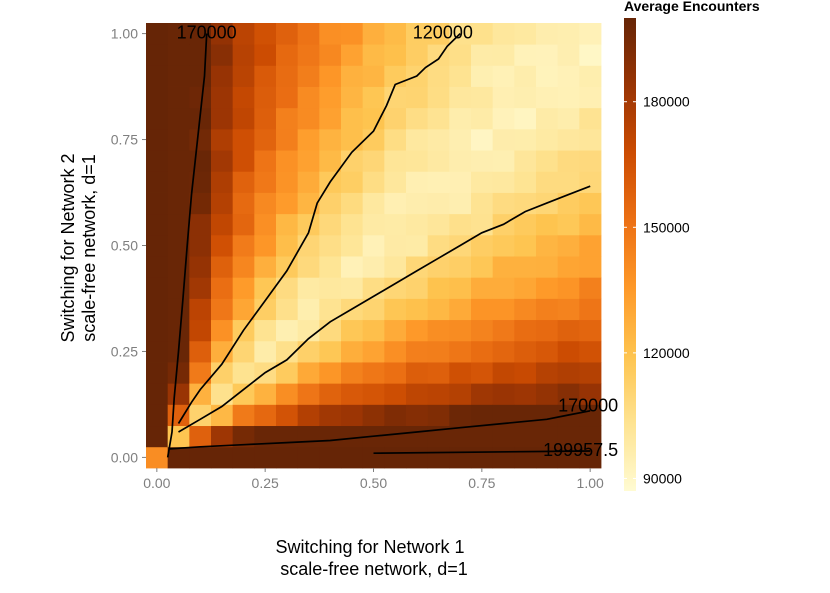 Image resolution: width=830 pixels, height=593 pixels. I want to click on x-axis-title-line1: Switching for Network 1, so click(369, 547).